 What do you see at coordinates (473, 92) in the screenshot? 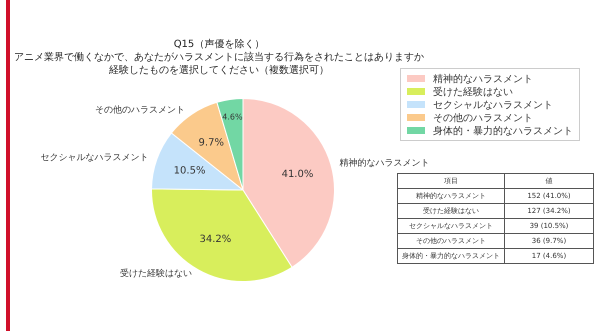
I see `legend-label: 受けた経験はない` at bounding box center [473, 92].